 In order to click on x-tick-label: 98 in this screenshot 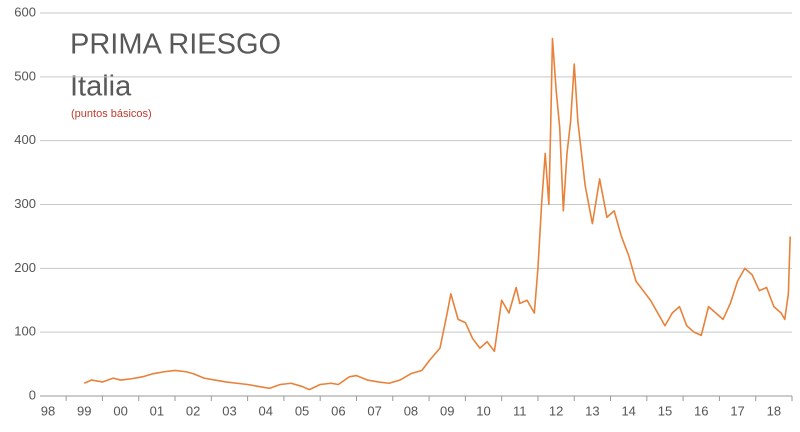, I will do `click(48, 410)`.